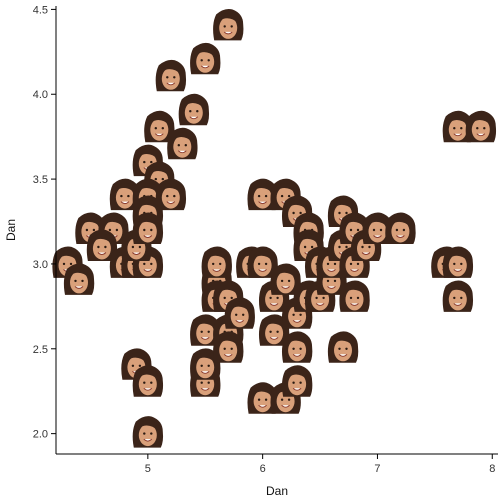 The height and width of the screenshot is (504, 504). What do you see at coordinates (320, 464) in the screenshot?
I see `x-axis-ticks: 5 6 7 8` at bounding box center [320, 464].